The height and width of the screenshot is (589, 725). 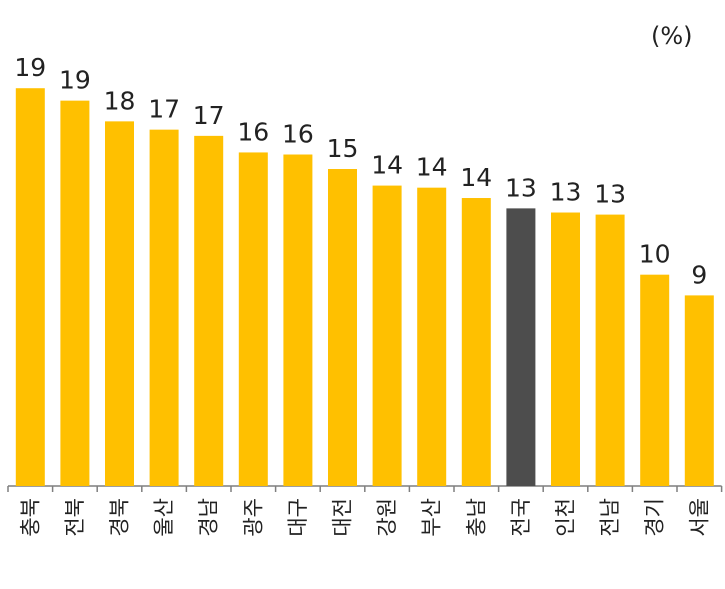 What do you see at coordinates (298, 320) in the screenshot?
I see `bar-대구` at bounding box center [298, 320].